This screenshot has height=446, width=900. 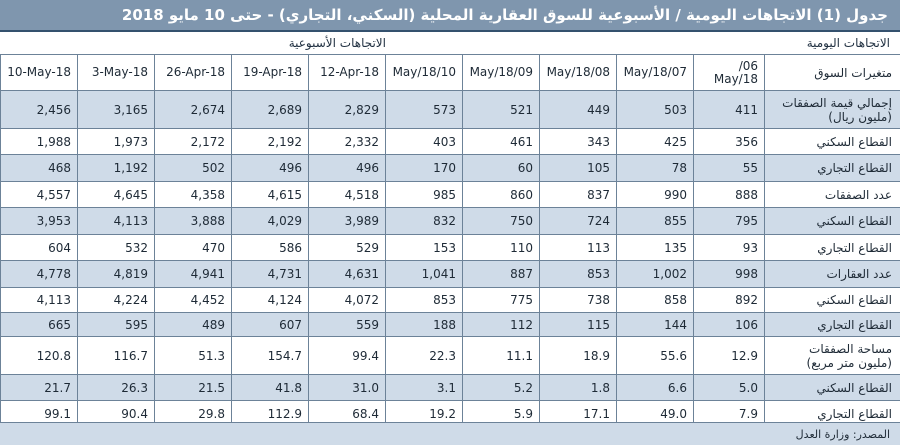 I want to click on value-cell: 5.2, so click(x=501, y=388).